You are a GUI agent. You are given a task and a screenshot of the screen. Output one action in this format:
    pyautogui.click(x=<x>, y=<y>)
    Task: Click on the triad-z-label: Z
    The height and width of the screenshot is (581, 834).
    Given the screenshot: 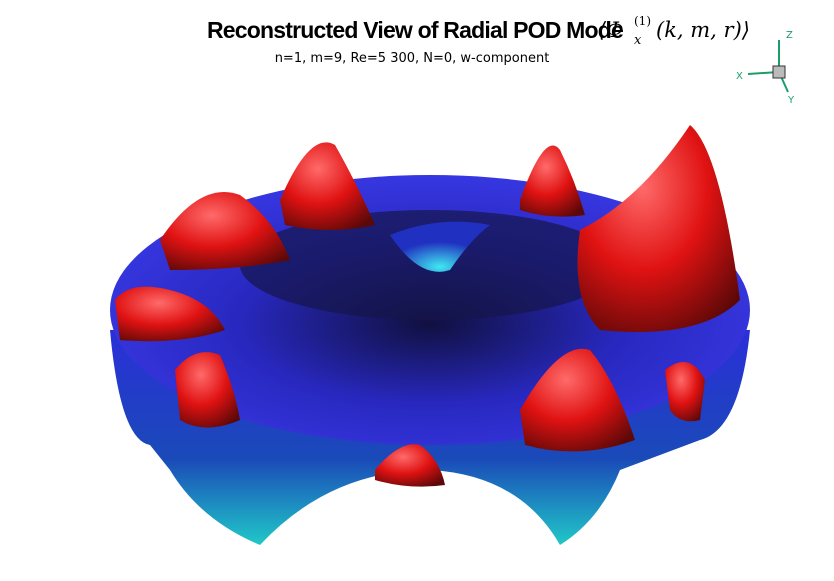 What is the action you would take?
    pyautogui.click(x=789, y=35)
    